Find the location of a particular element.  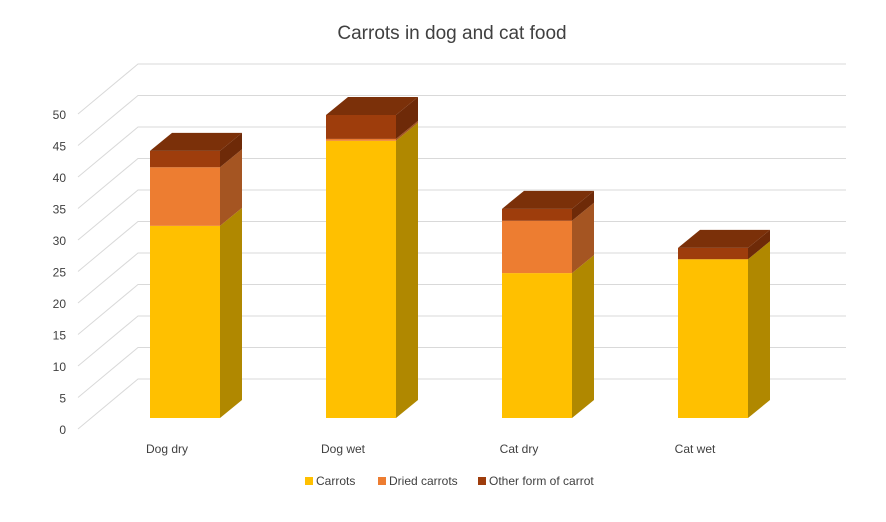

y-tick-label: 35 is located at coordinates (60, 210).